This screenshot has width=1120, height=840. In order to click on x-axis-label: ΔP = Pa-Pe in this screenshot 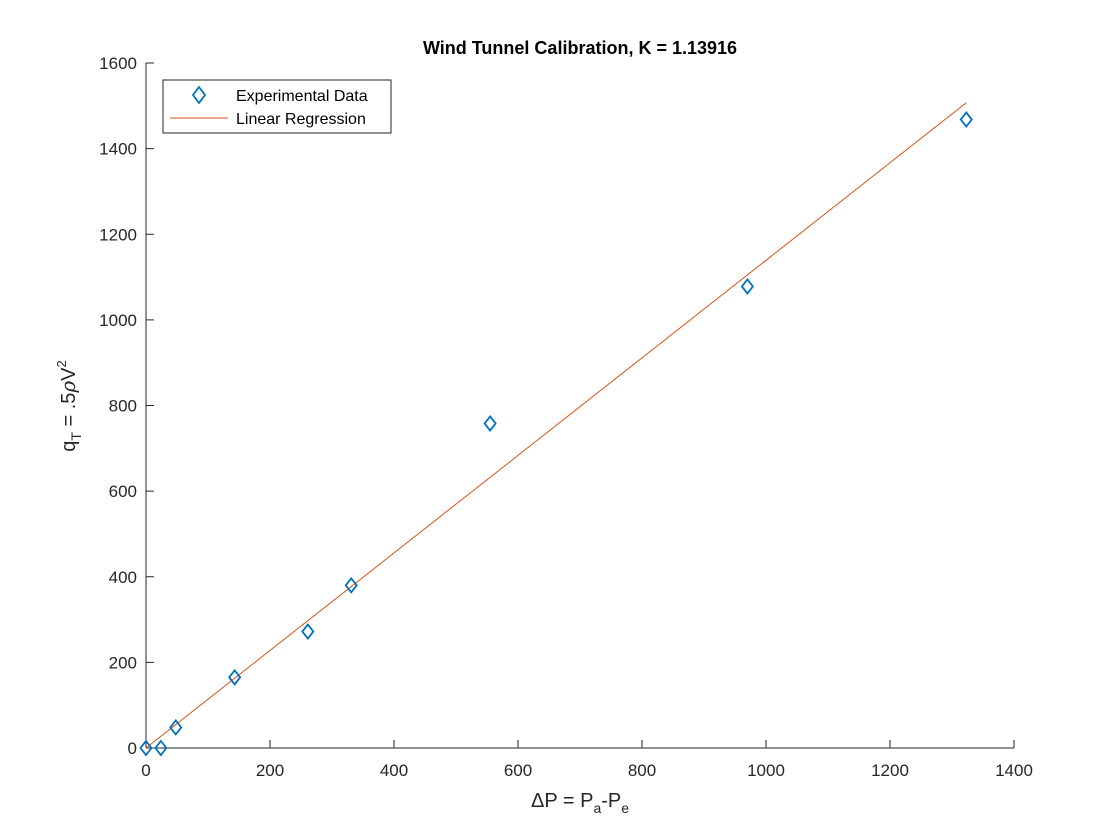, I will do `click(580, 803)`.